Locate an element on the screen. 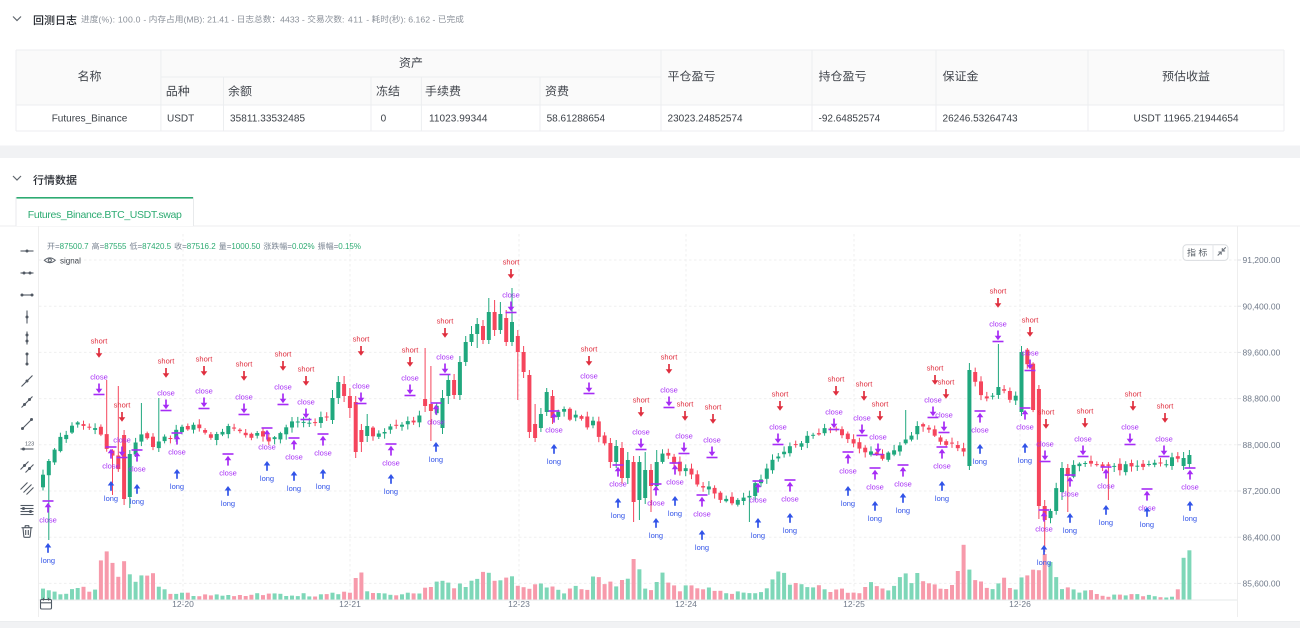 Image resolution: width=1300 pixels, height=628 pixels. svg-text: 88,800.00 is located at coordinates (1262, 399).